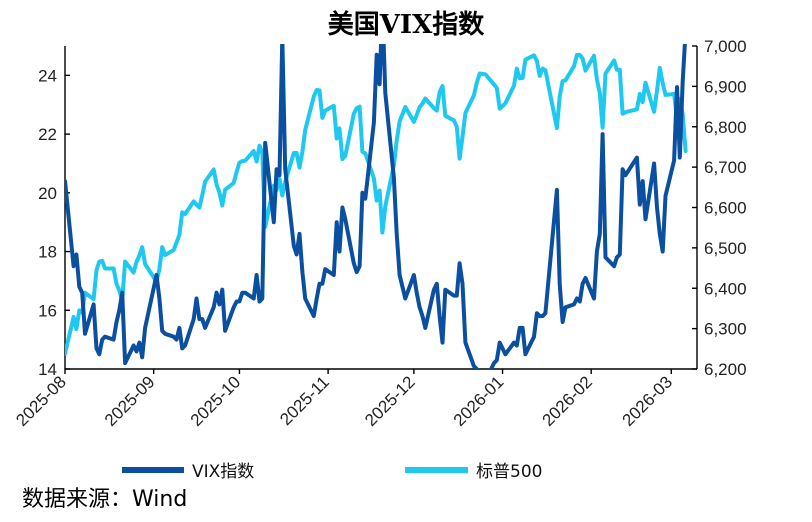 Image resolution: width=812 pixels, height=522 pixels. I want to click on right-y-tick-label: 6,900, so click(725, 86).